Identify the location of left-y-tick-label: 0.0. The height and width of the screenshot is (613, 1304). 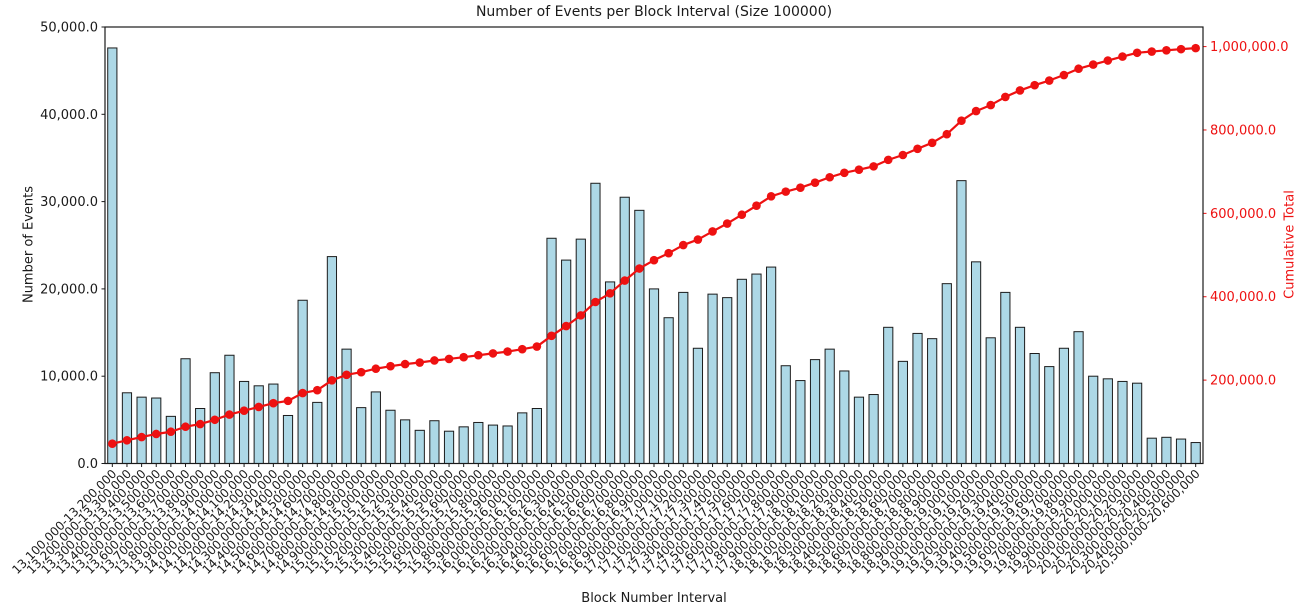
(87, 464).